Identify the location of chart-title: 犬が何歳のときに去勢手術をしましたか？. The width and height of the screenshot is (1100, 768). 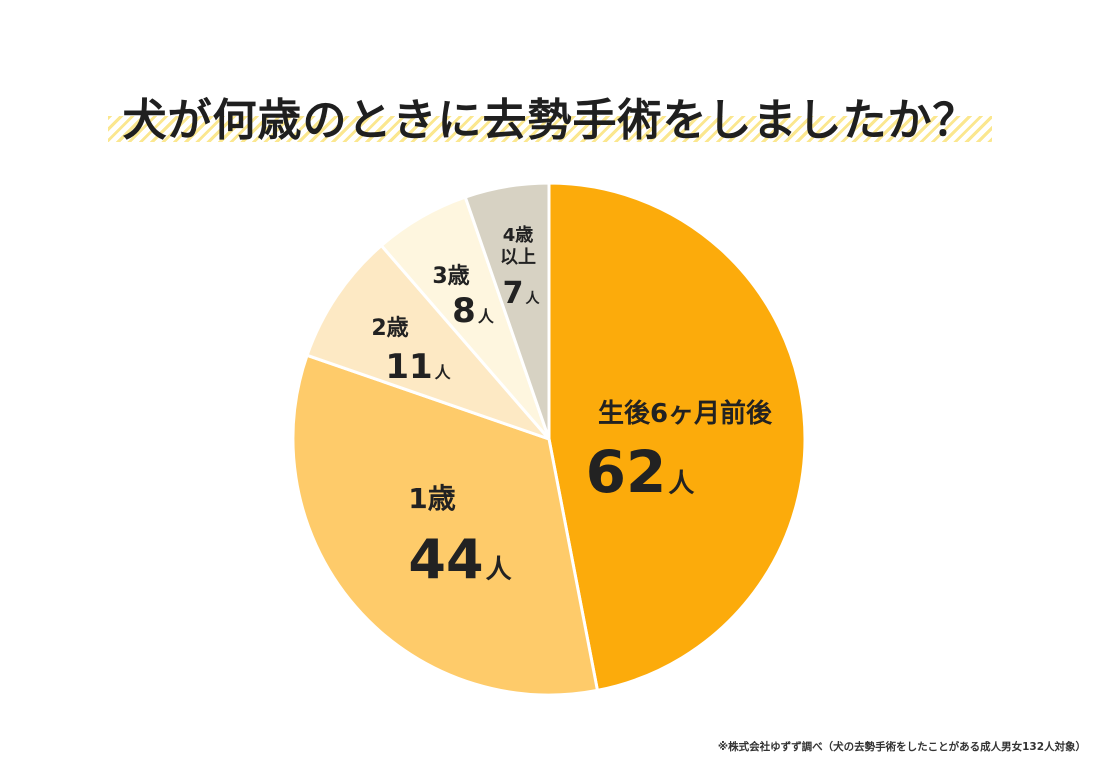
(550, 120).